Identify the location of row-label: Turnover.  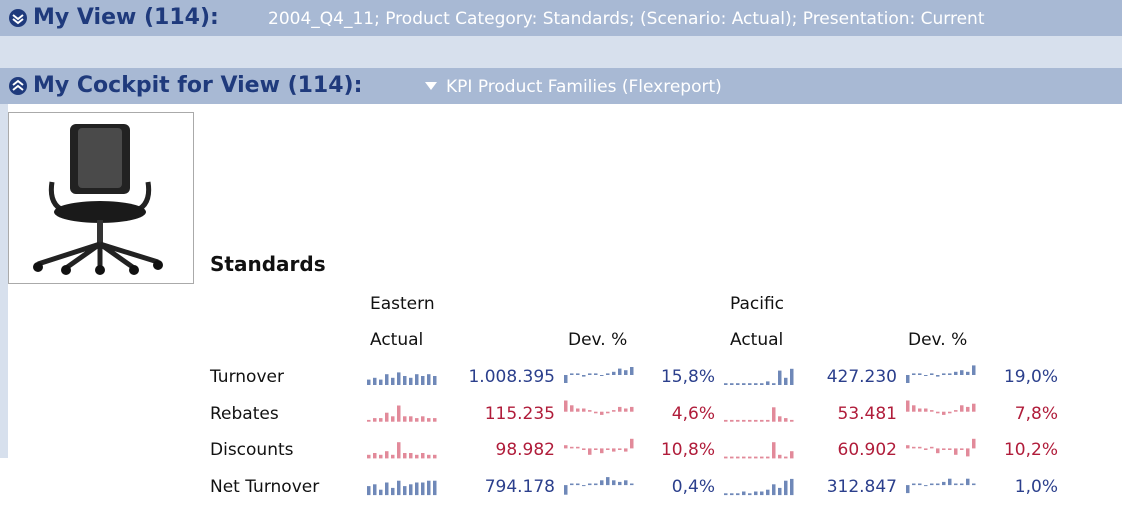
(247, 377).